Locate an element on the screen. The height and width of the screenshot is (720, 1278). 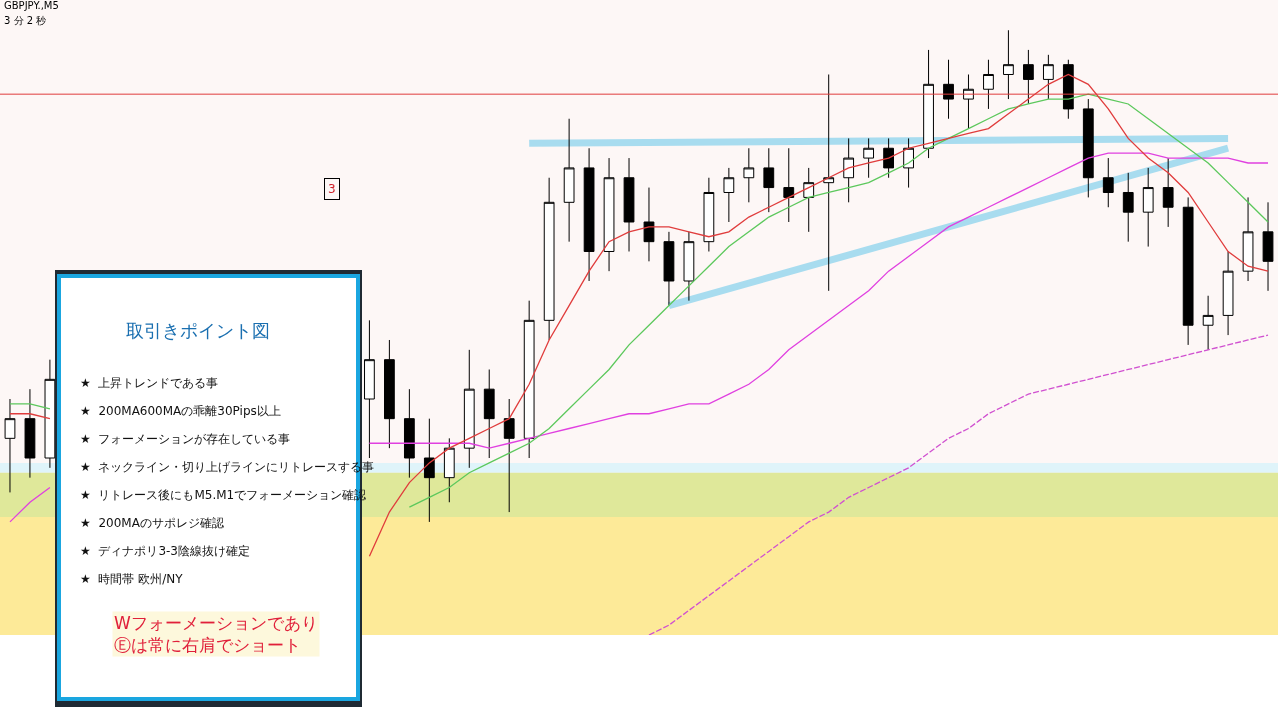
text: Wフォーメーションであり Ⓔは常に右肩でショート is located at coordinates (216, 634).